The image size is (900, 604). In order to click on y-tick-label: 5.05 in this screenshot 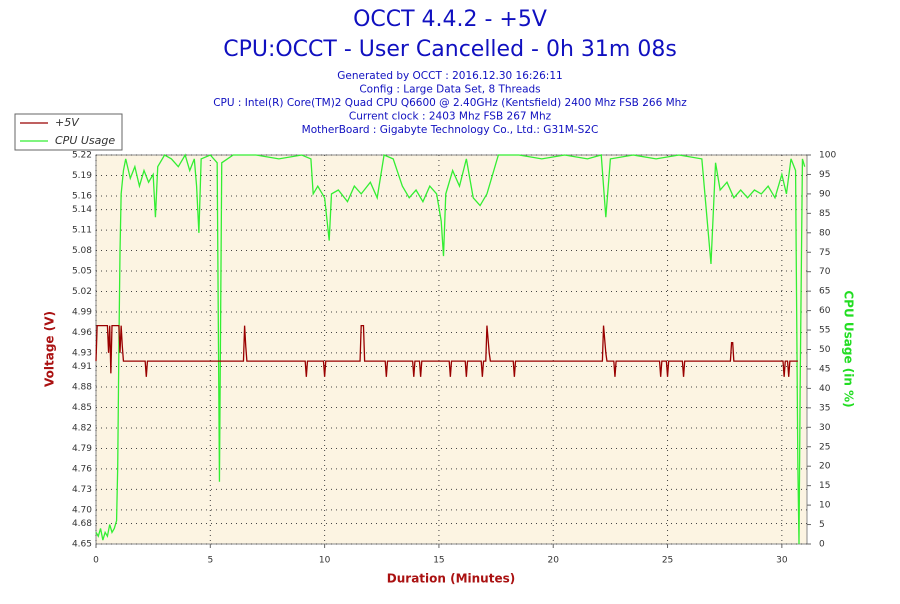, I will do `click(82, 272)`.